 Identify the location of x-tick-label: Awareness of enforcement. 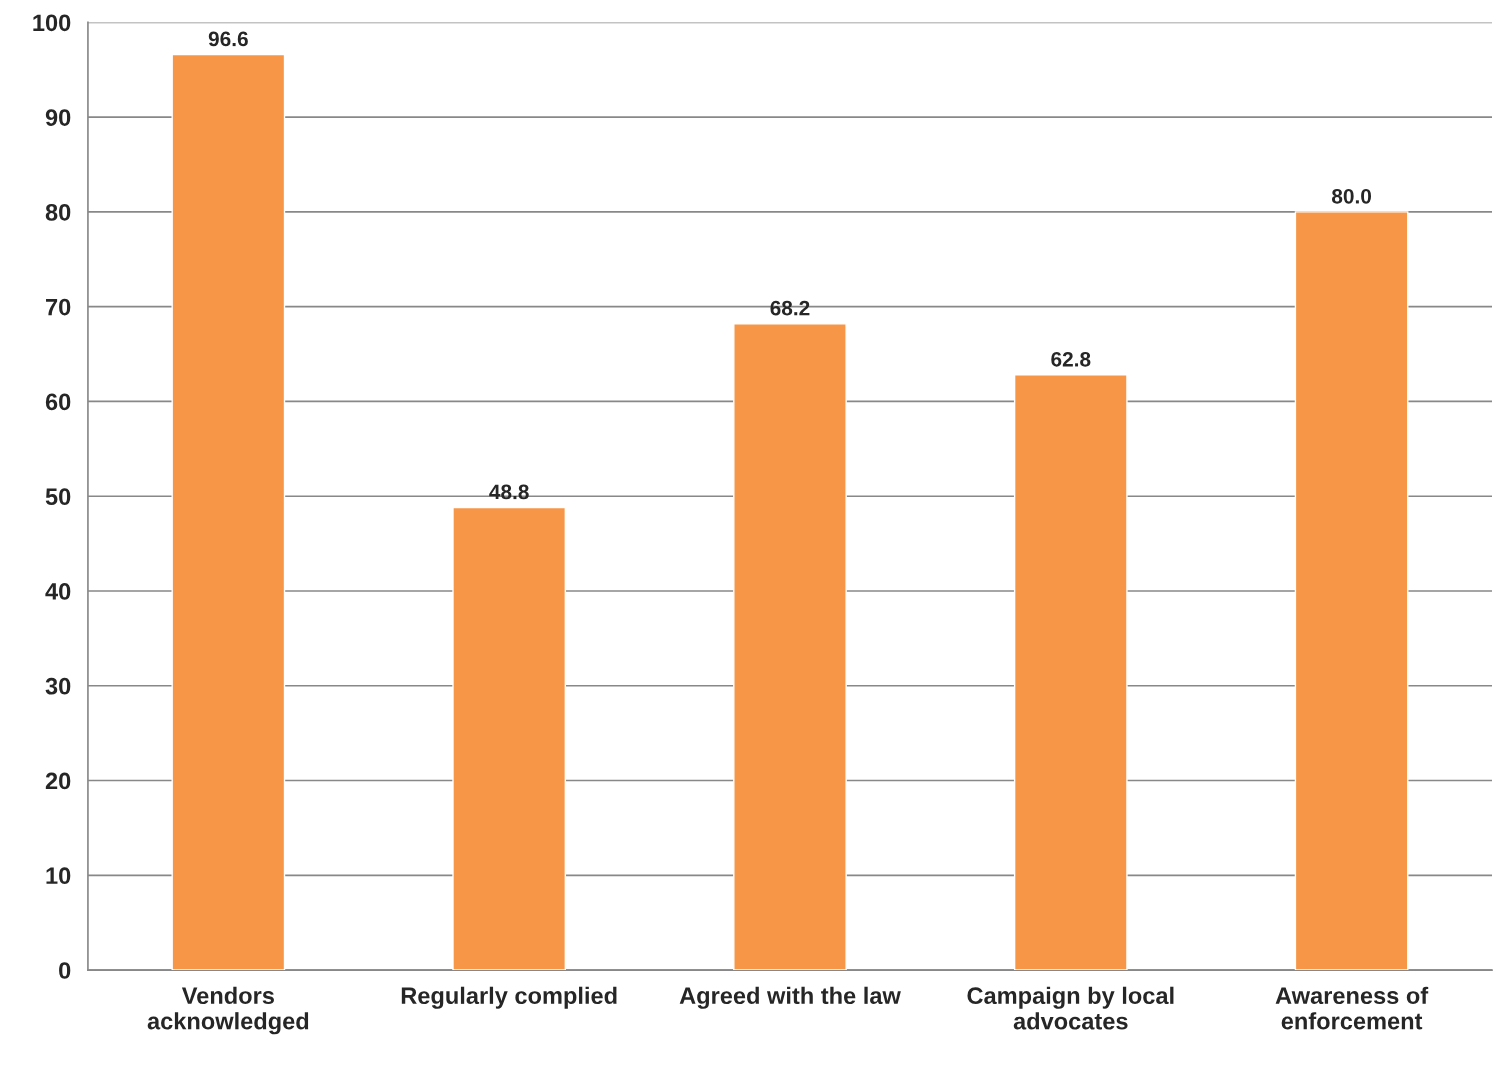
(1352, 1008).